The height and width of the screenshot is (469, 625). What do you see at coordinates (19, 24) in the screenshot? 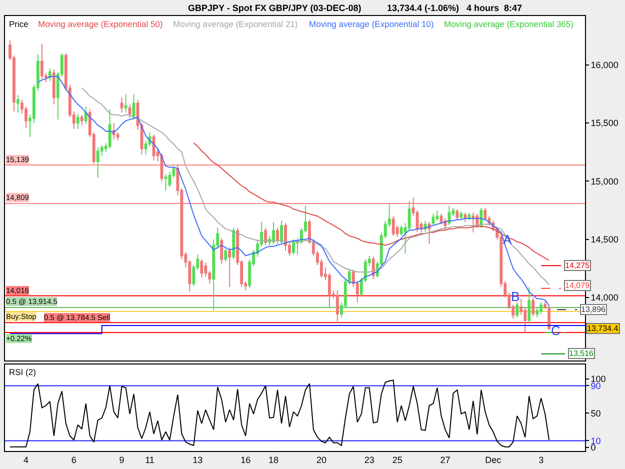
I see `series-label: Price` at bounding box center [19, 24].